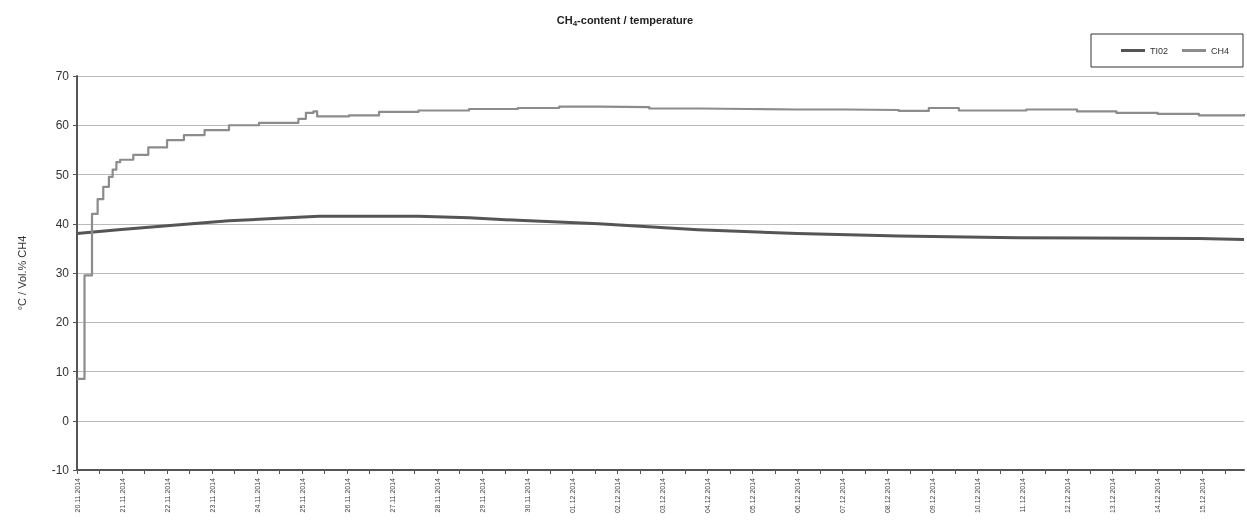  What do you see at coordinates (66, 420) in the screenshot?
I see `y-tick-label: 0` at bounding box center [66, 420].